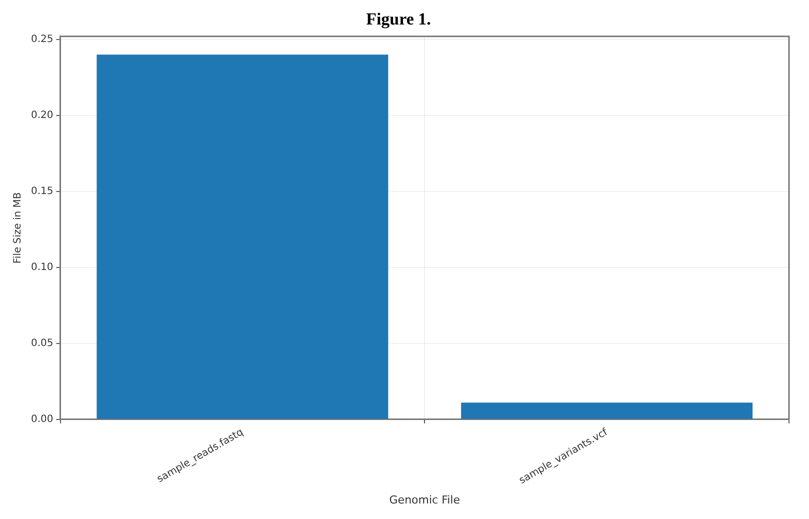 The height and width of the screenshot is (519, 809). I want to click on y-tick-label: 0.15, so click(42, 192).